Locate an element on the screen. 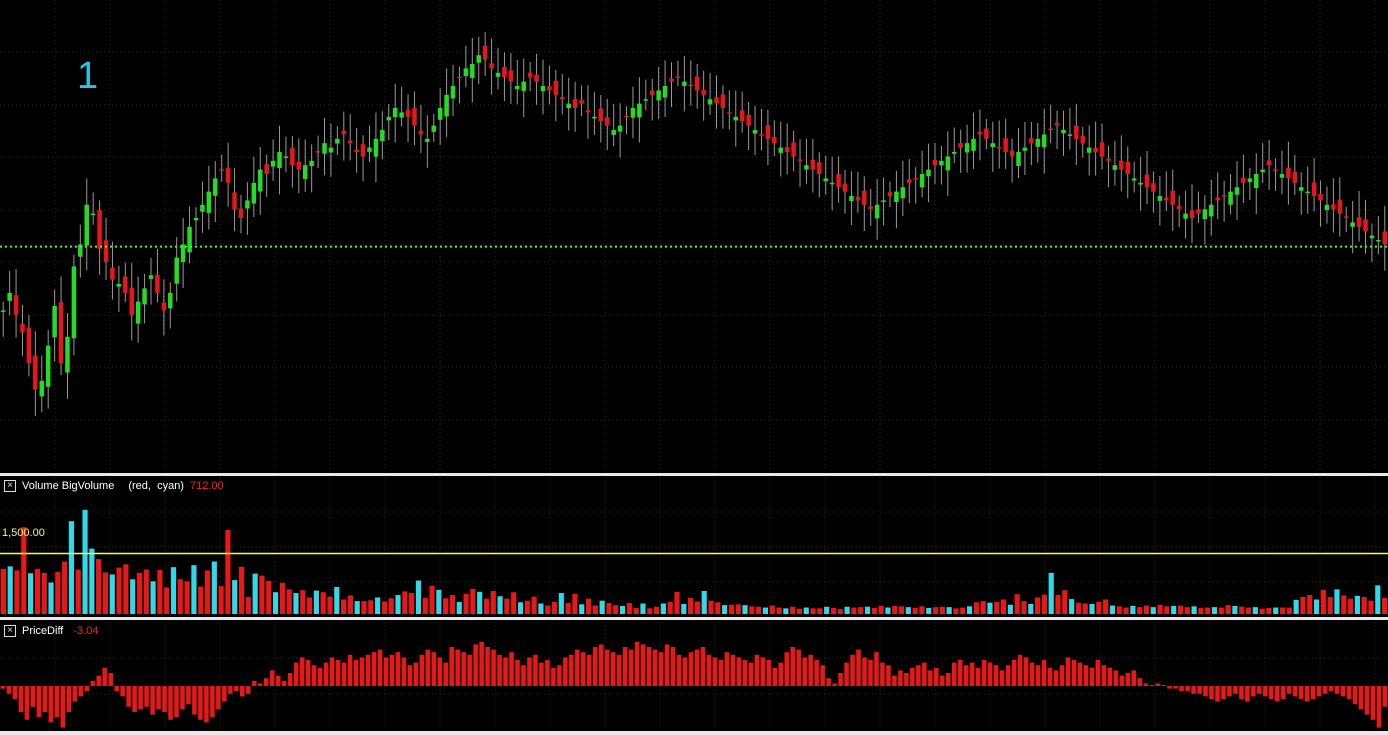 Image resolution: width=1388 pixels, height=735 pixels. chart-number-label: 1 is located at coordinates (88, 76).